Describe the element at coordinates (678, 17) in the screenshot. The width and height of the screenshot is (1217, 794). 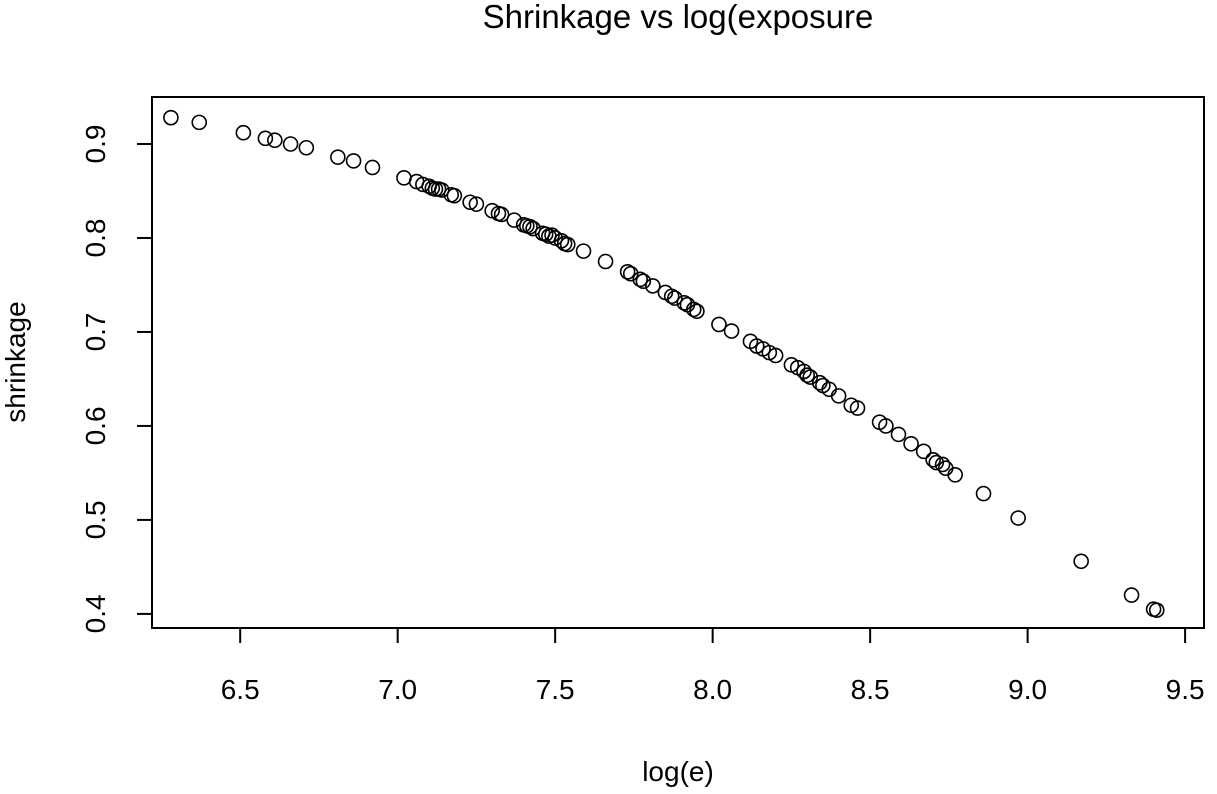
I see `chart-title: Shrinkage vs log(exposure` at that location.